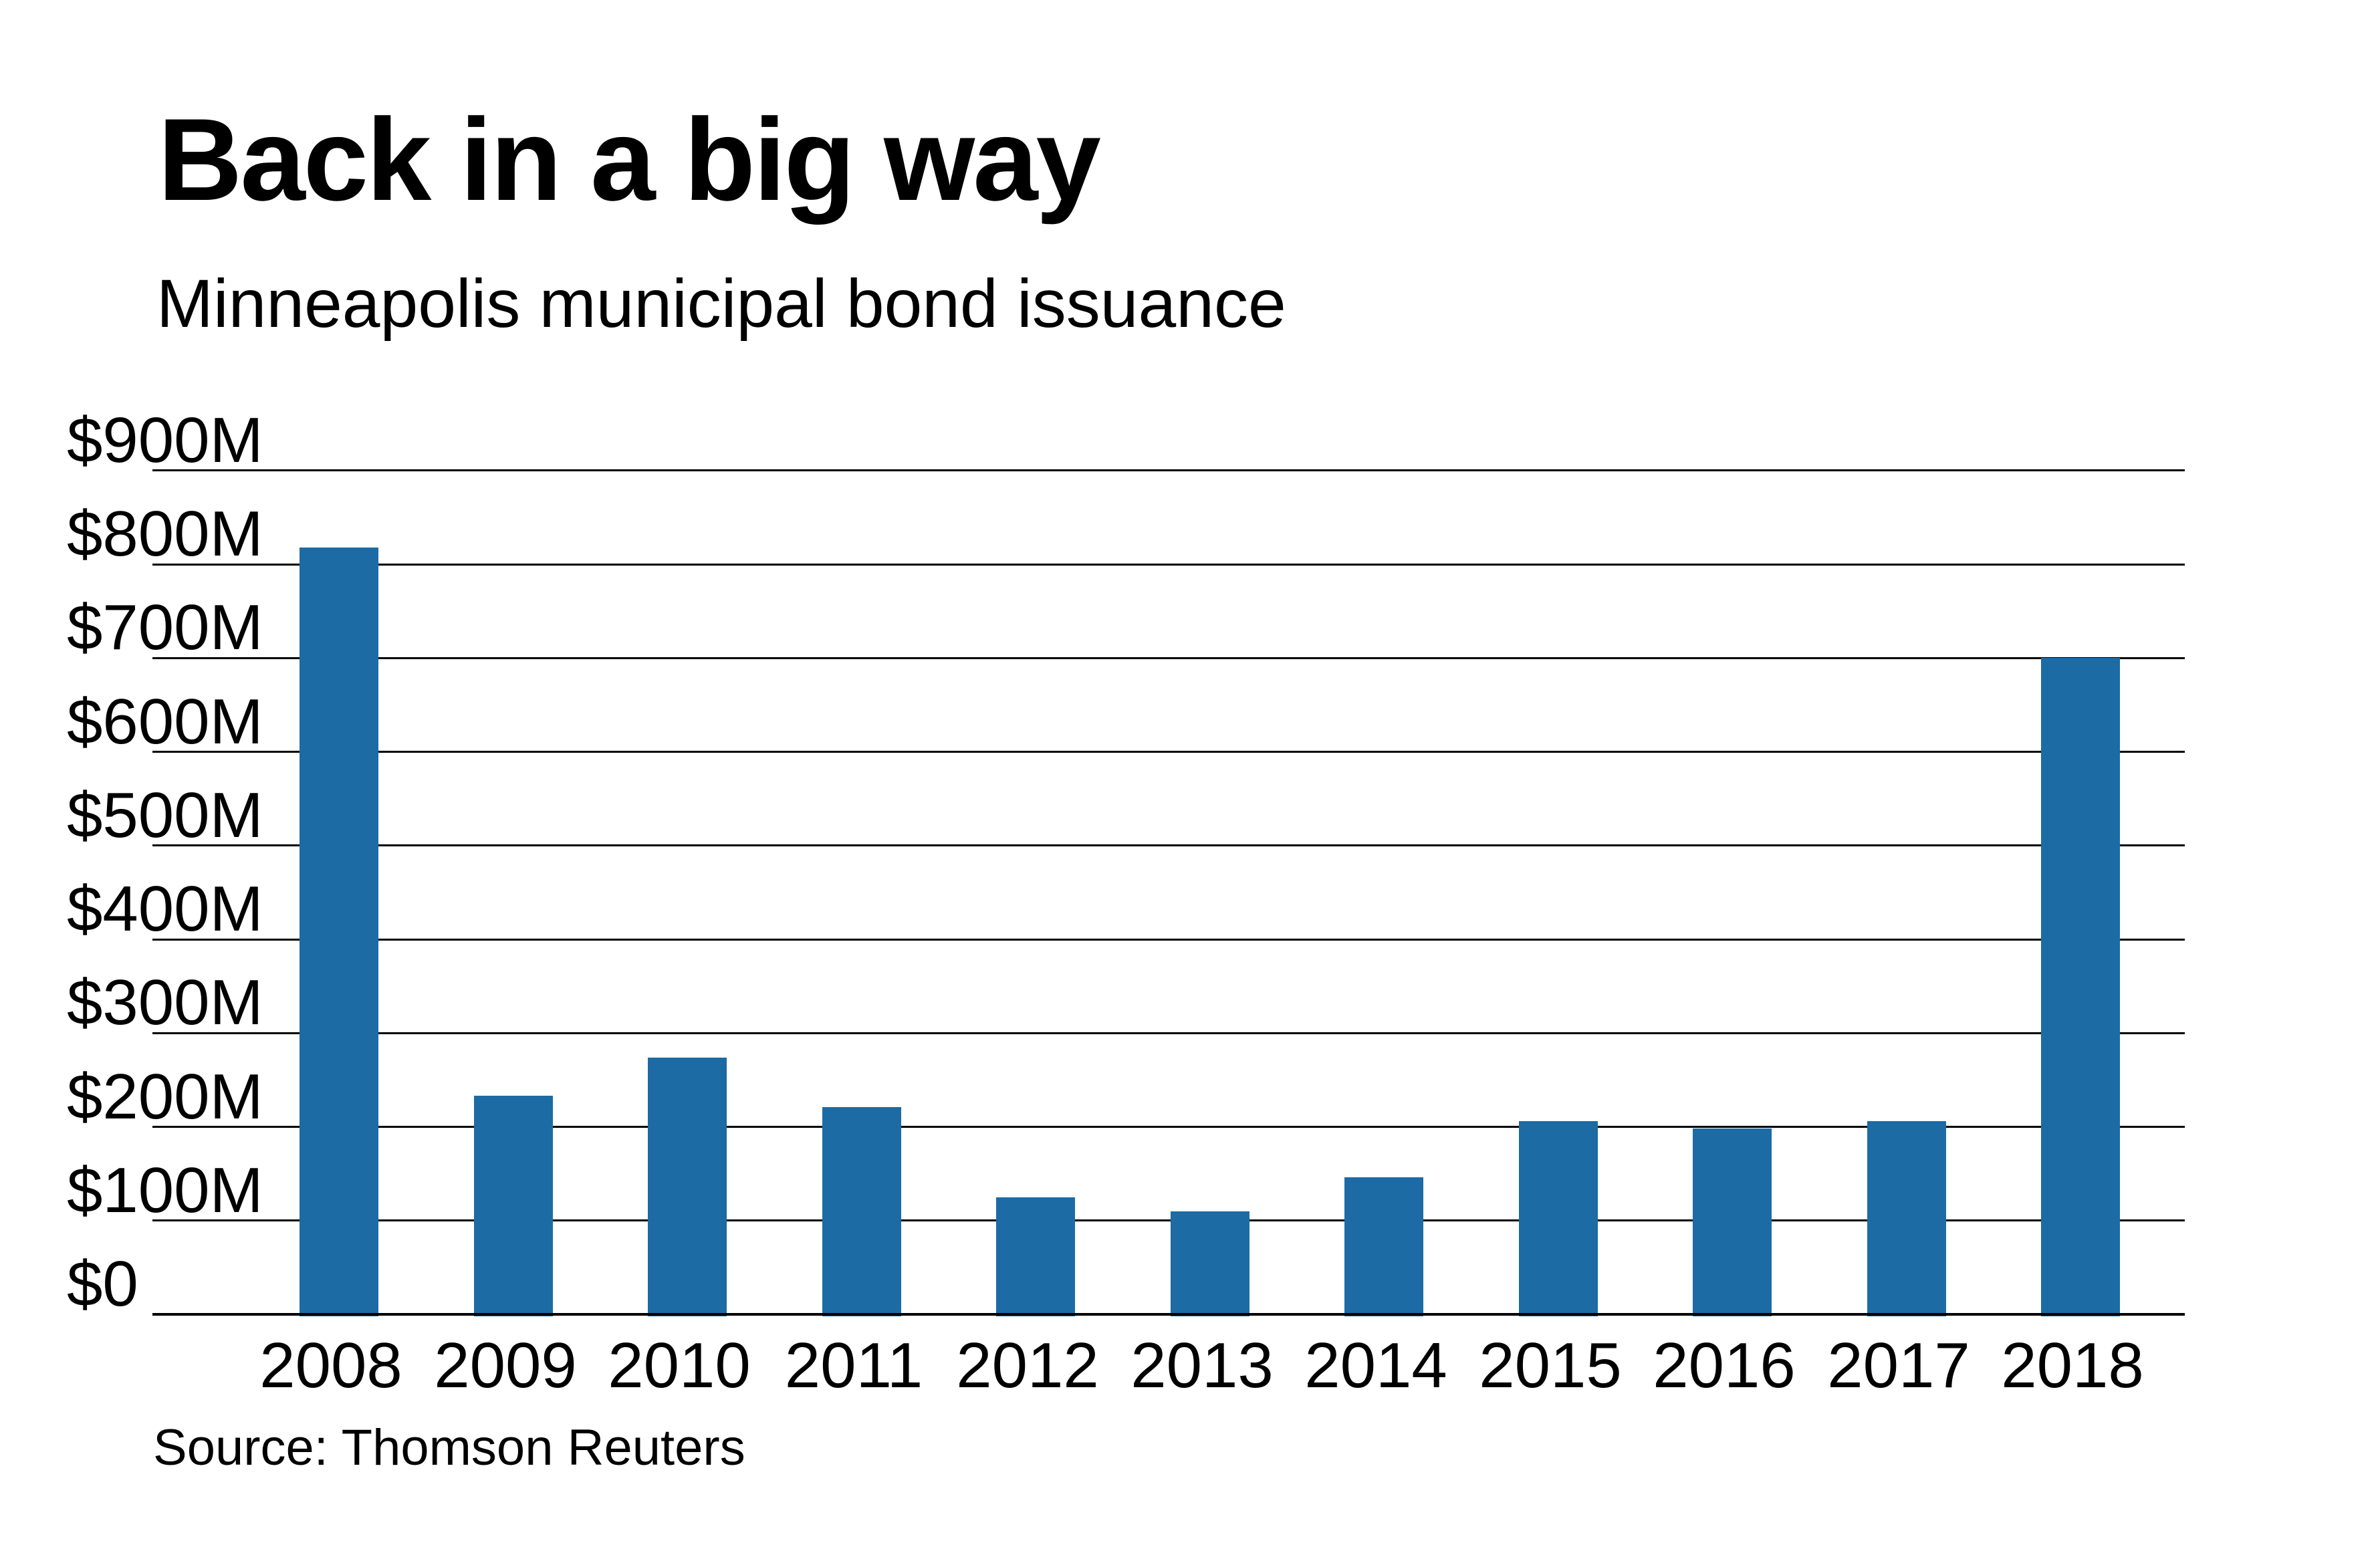  Describe the element at coordinates (1027, 1365) in the screenshot. I see `x-axis-label: 2012` at that location.